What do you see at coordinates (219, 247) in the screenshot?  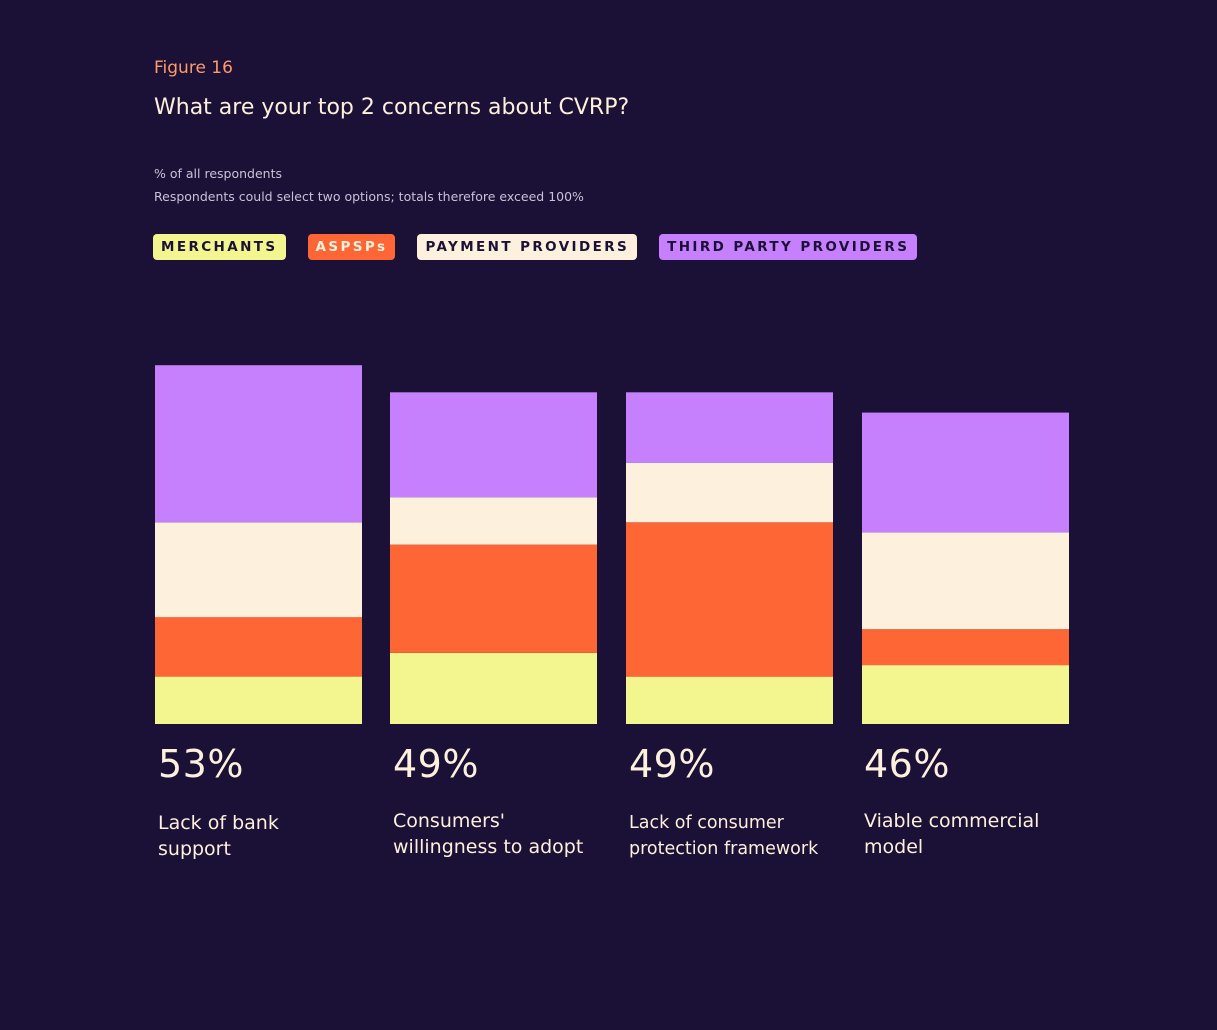 I see `legend-merchants: MERCHANTS` at bounding box center [219, 247].